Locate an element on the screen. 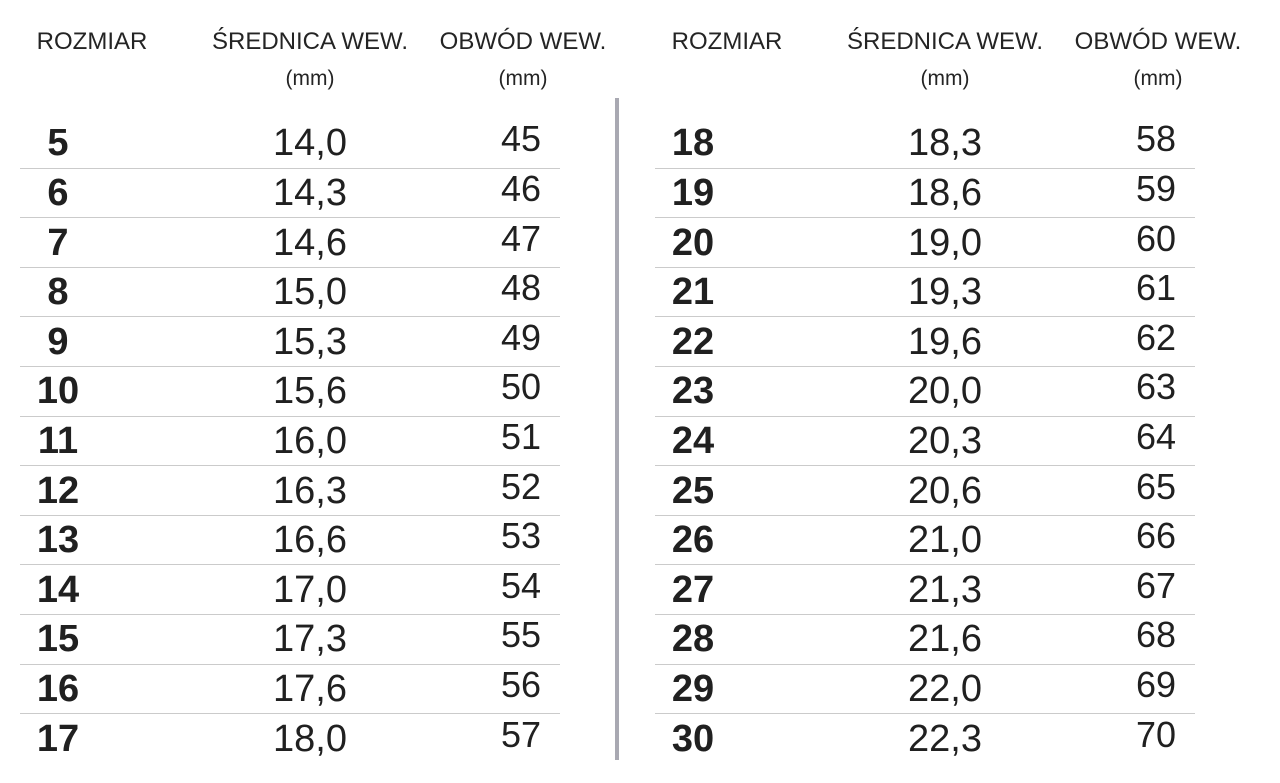 Image resolution: width=1280 pixels, height=783 pixels. size-value: 13 is located at coordinates (58, 540).